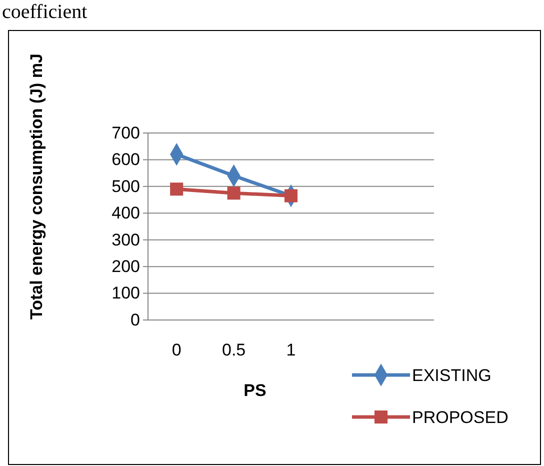 Image resolution: width=544 pixels, height=466 pixels. What do you see at coordinates (177, 350) in the screenshot?
I see `x-tick-label: 0` at bounding box center [177, 350].